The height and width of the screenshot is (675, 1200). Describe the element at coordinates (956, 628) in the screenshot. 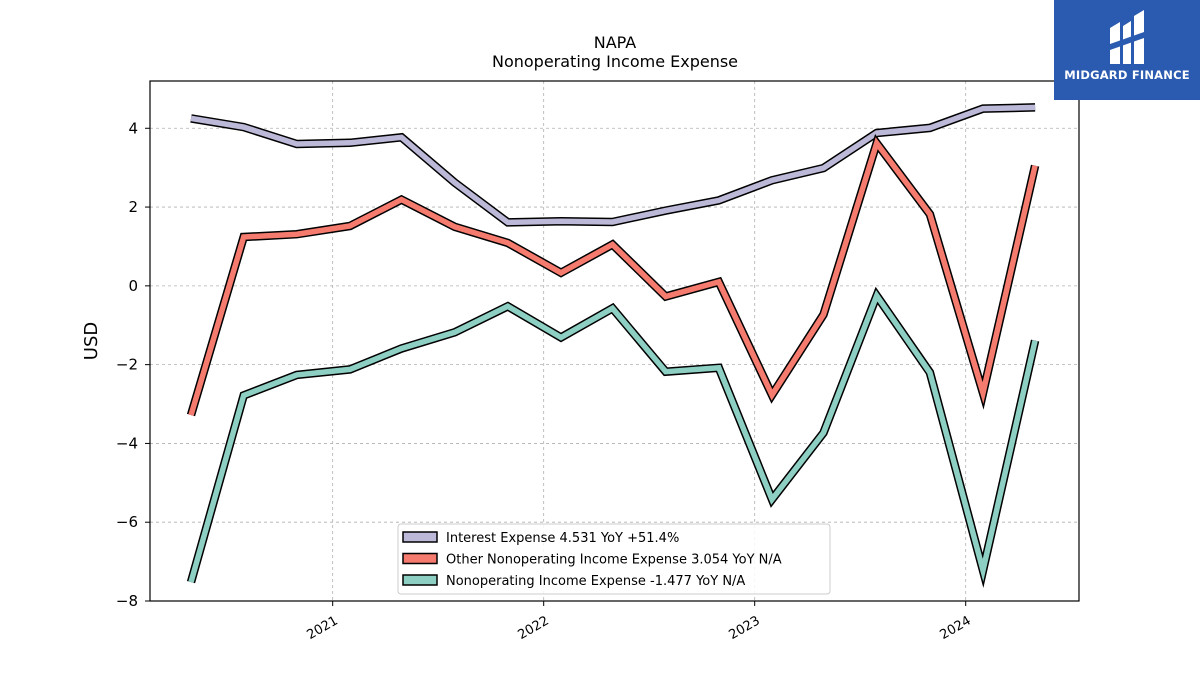

I see `x-tick-label: 2024` at that location.